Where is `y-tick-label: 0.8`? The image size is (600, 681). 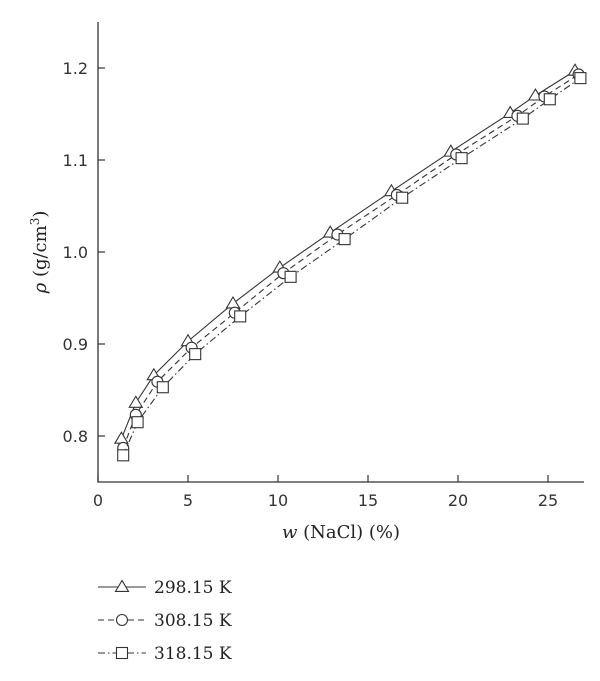
y-tick-label: 0.8 is located at coordinates (75, 436).